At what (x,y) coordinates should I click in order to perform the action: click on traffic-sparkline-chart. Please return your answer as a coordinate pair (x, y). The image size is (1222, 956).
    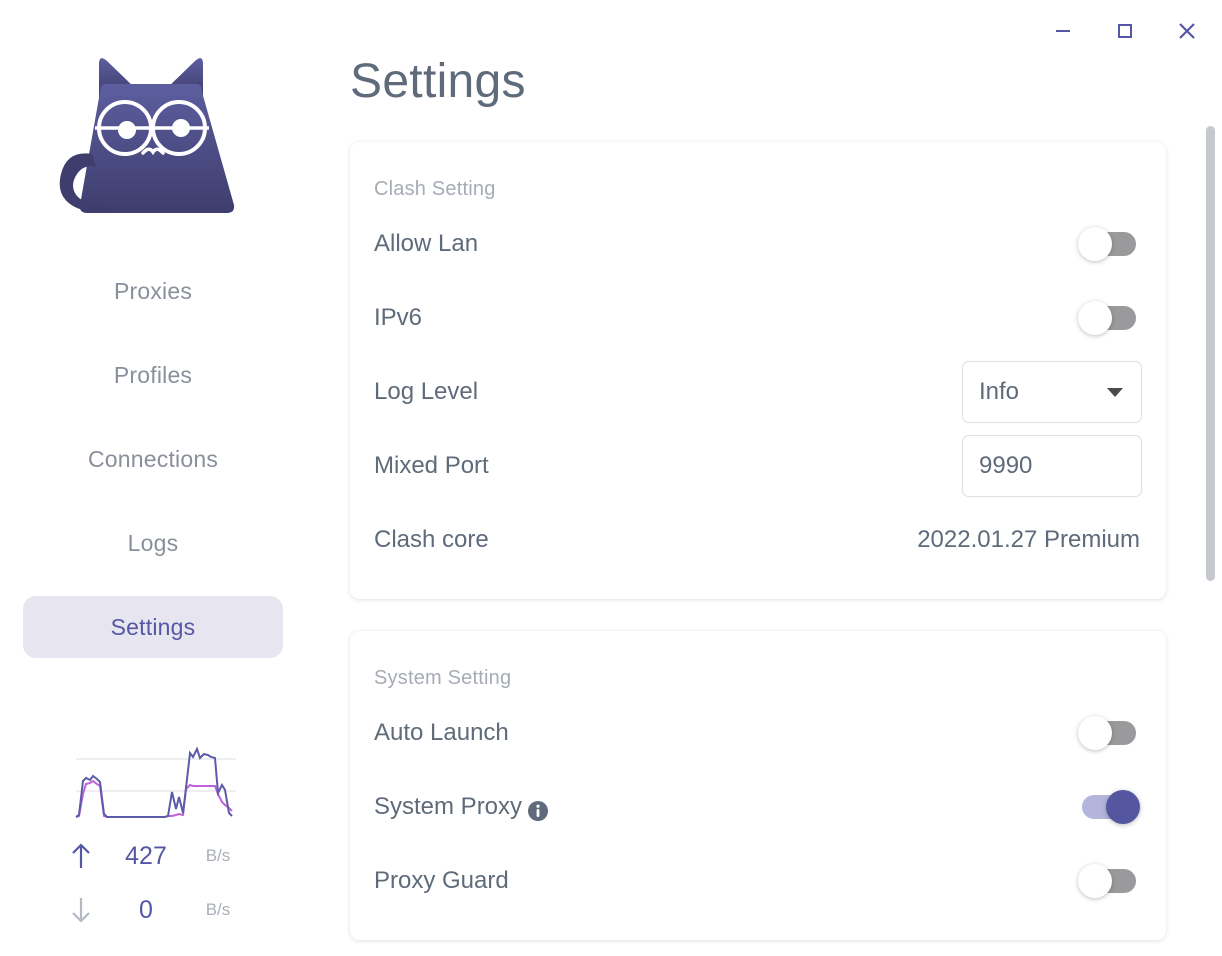
    Looking at the image, I should click on (153, 779).